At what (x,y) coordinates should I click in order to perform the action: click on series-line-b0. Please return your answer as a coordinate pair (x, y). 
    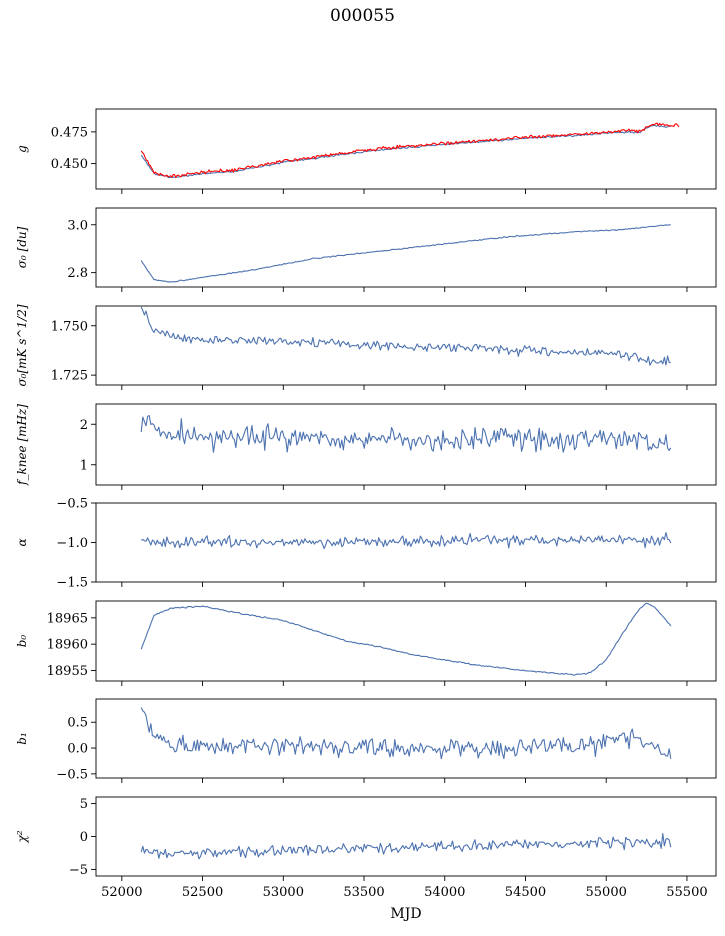
    Looking at the image, I should click on (406, 639).